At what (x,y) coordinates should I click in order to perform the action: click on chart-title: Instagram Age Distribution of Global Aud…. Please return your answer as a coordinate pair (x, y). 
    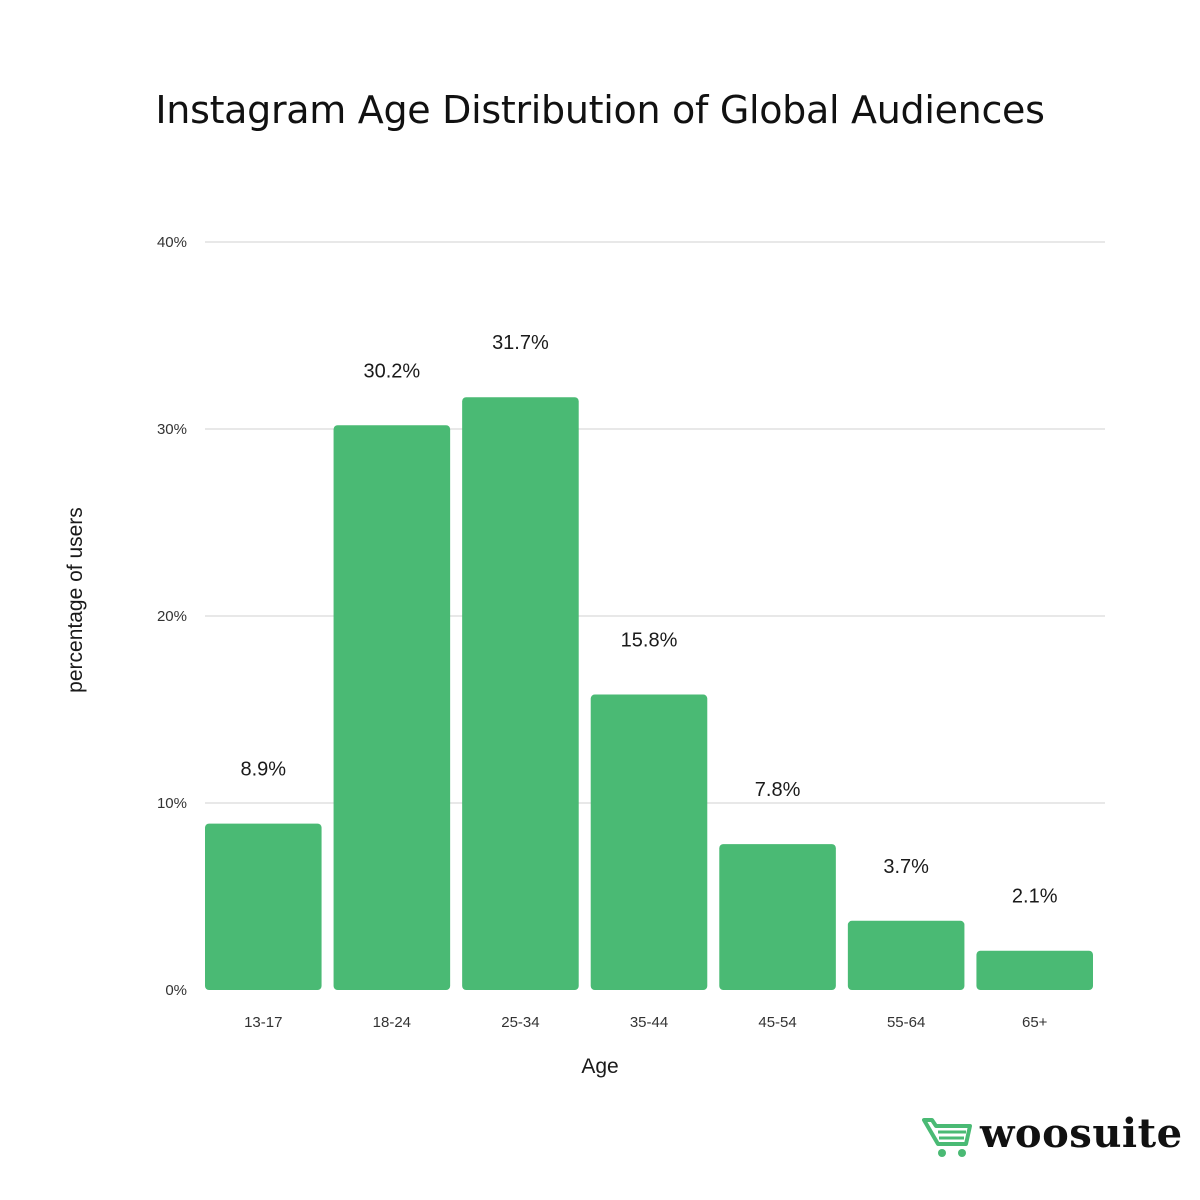
    Looking at the image, I should click on (600, 110).